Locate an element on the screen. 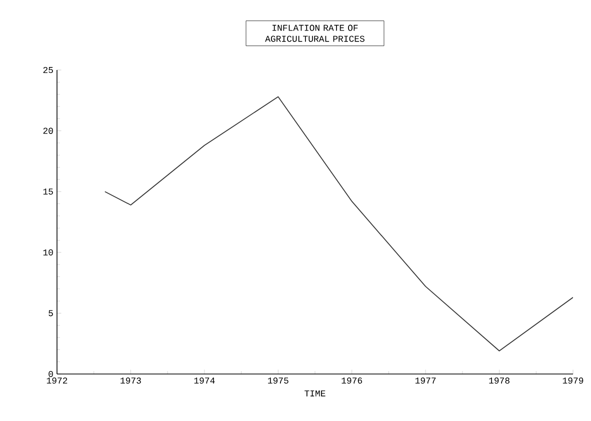 The width and height of the screenshot is (591, 421). y-tick-label: 10 is located at coordinates (48, 252).